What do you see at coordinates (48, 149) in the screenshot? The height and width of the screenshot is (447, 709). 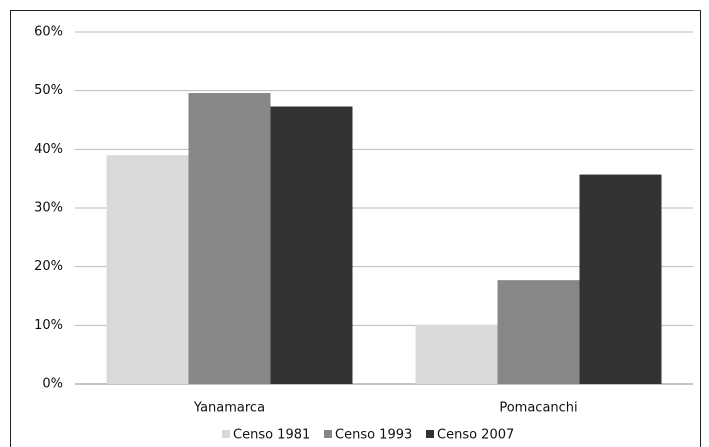 I see `y-tick-label: 40%` at bounding box center [48, 149].